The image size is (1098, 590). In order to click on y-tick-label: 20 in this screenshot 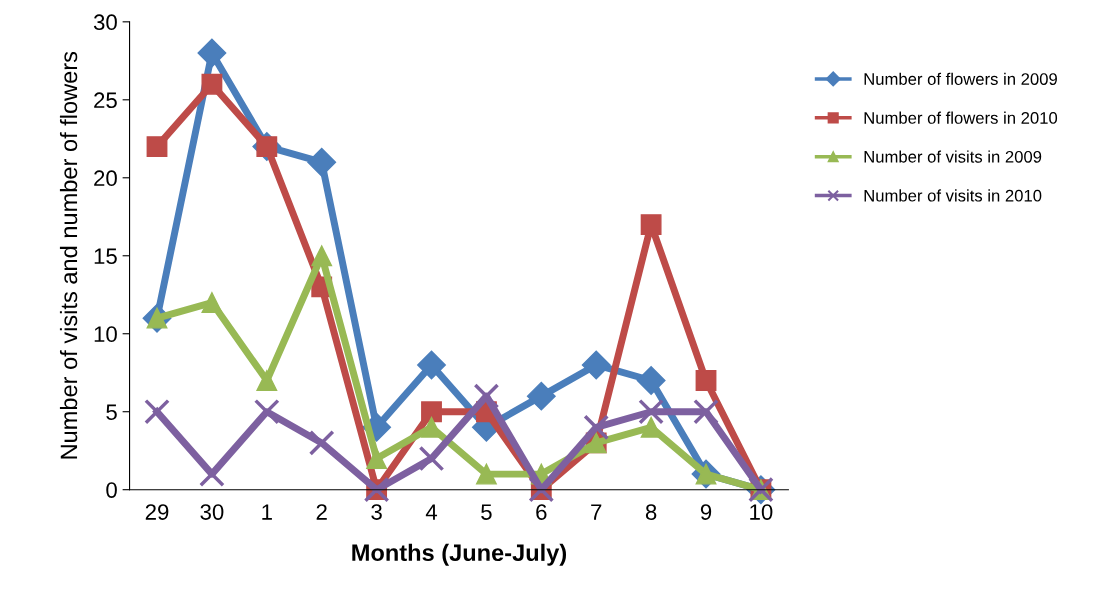, I will do `click(105, 178)`.